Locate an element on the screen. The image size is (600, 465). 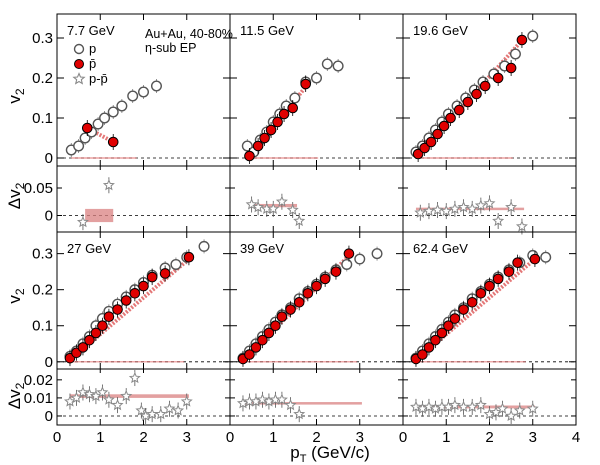
legend-label-pbar: p̄ is located at coordinates (92, 63).